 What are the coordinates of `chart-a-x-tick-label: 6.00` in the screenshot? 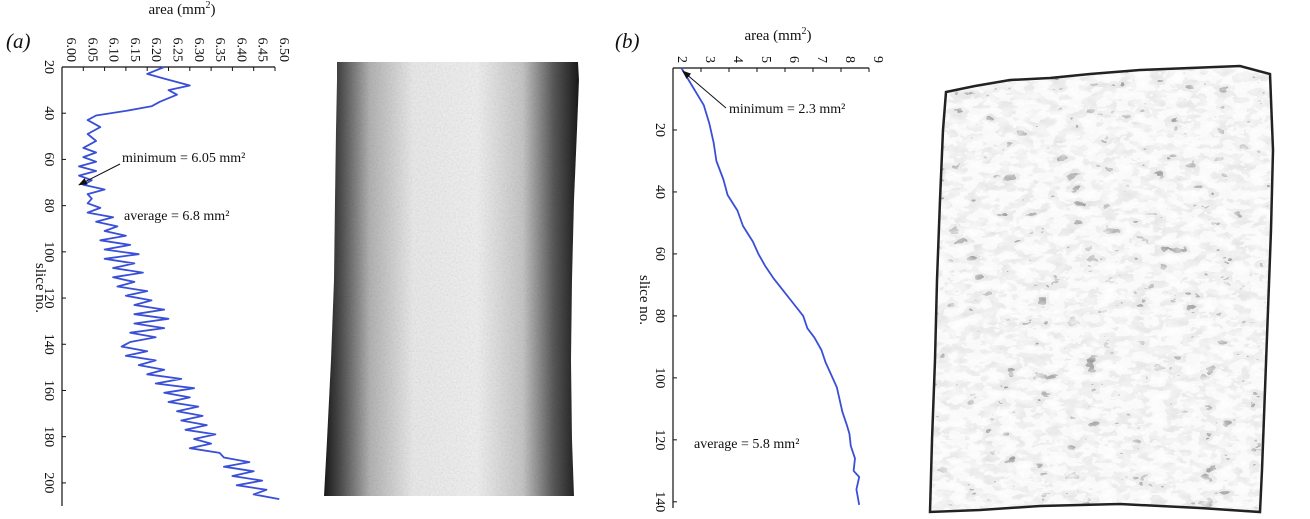 It's located at (70, 50).